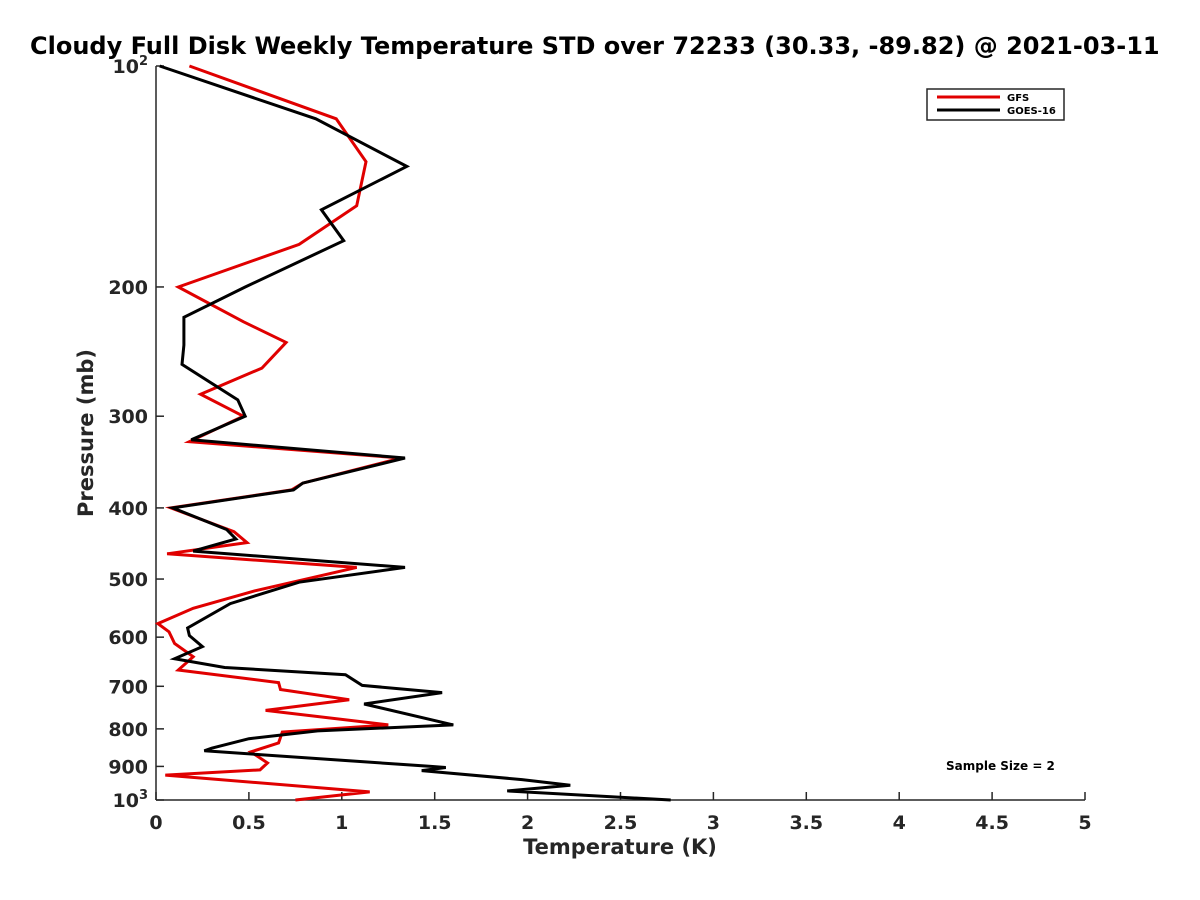 The image size is (1200, 900). Describe the element at coordinates (992, 823) in the screenshot. I see `x-tick-label: 4.5` at that location.